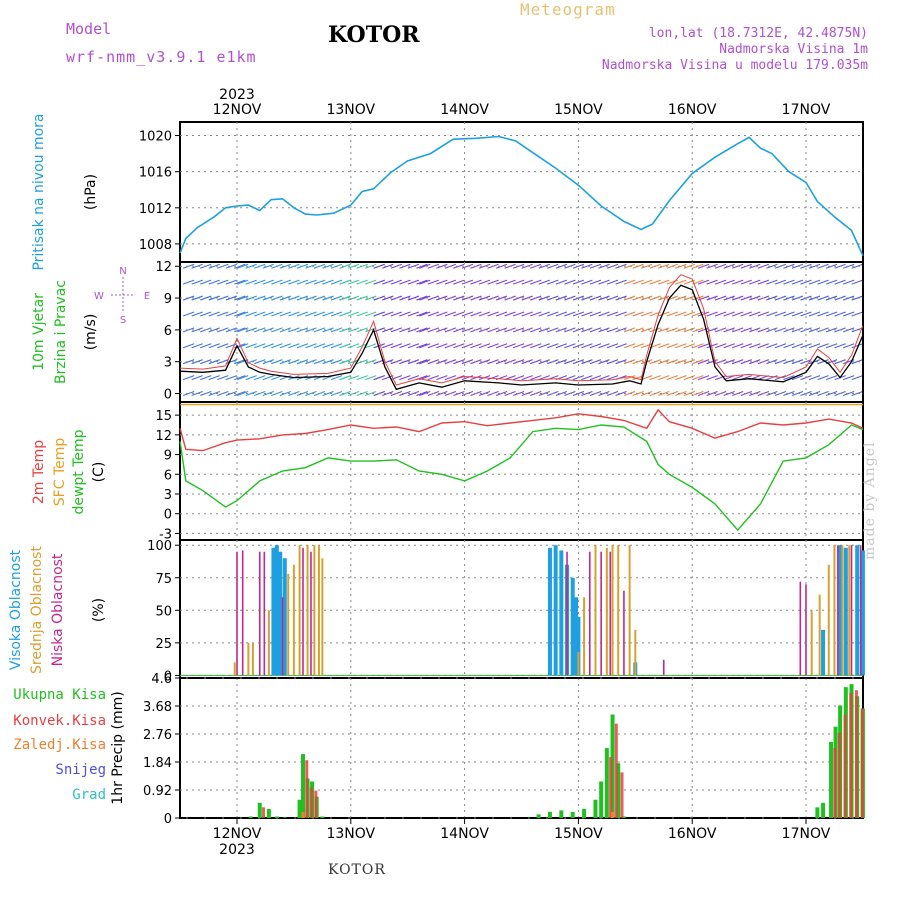  Describe the element at coordinates (521, 748) in the screenshot. I see `panel-frame` at that location.